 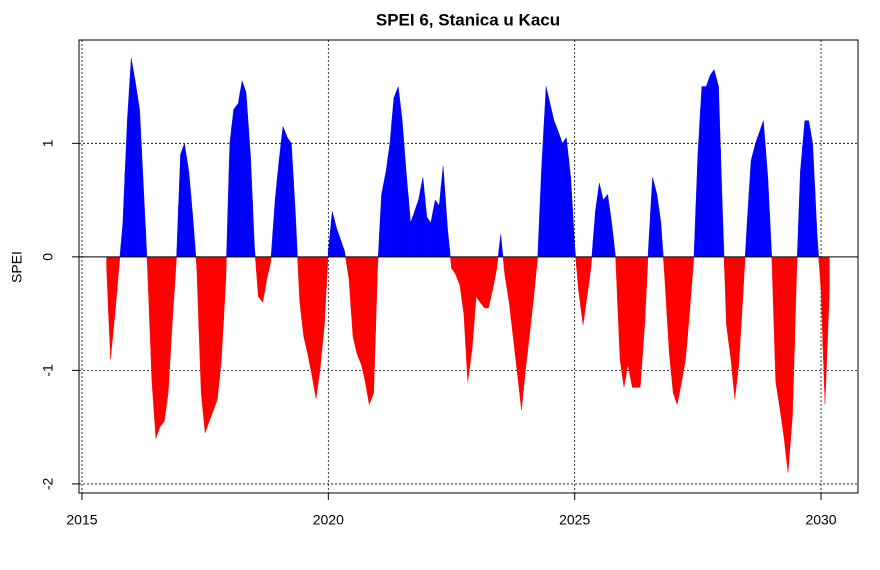 What do you see at coordinates (48, 257) in the screenshot?
I see `y-tick-label: 0` at bounding box center [48, 257].